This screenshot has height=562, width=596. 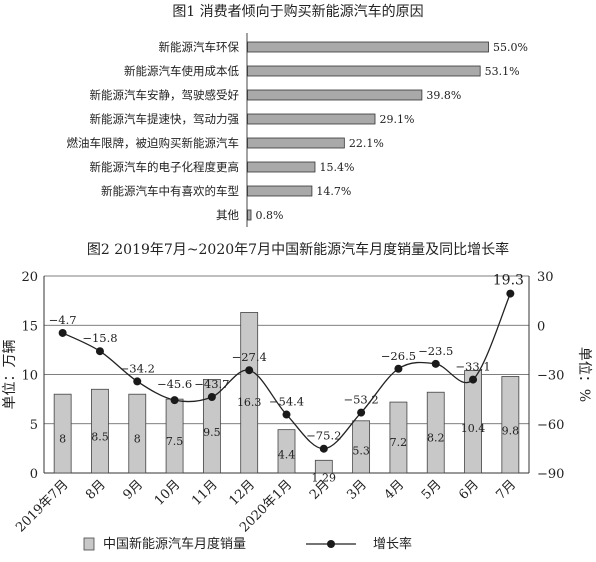 What do you see at coordinates (323, 436) in the screenshot?
I see `chart2-growth-label: −75.2` at bounding box center [323, 436].